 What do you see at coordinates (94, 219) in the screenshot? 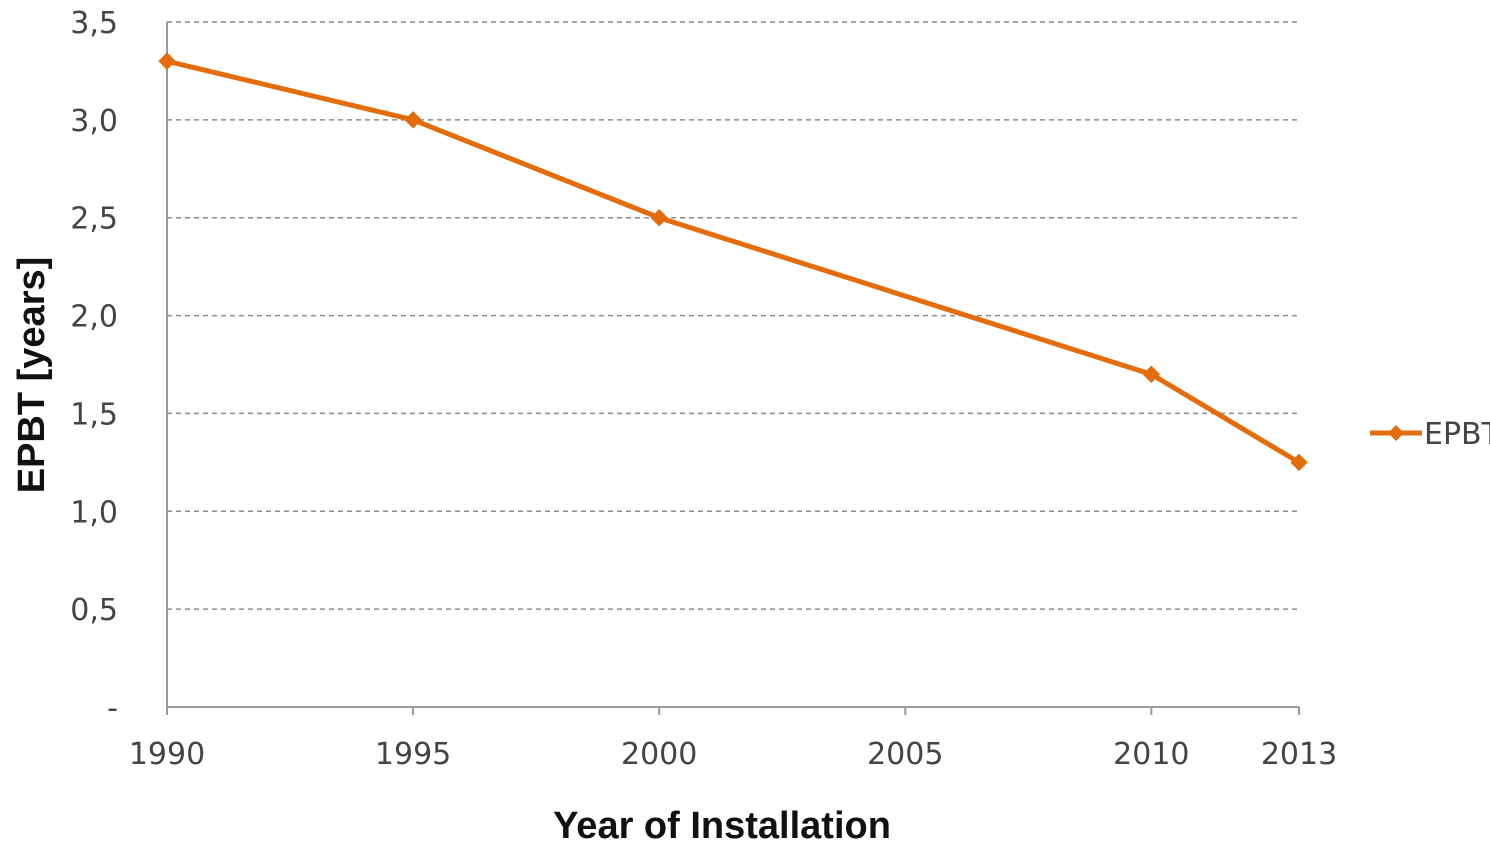
I see `y-tick-label: 2,5` at bounding box center [94, 219].